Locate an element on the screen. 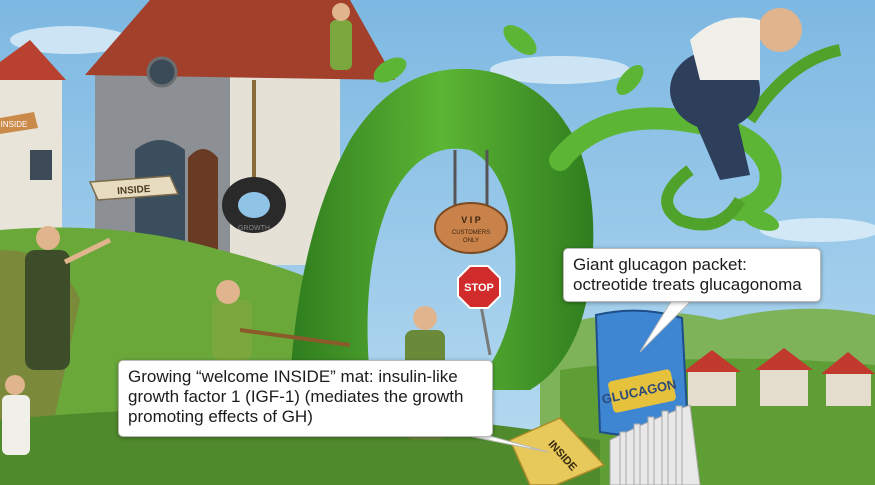  inside-mat: INSIDE is located at coordinates (557, 451).